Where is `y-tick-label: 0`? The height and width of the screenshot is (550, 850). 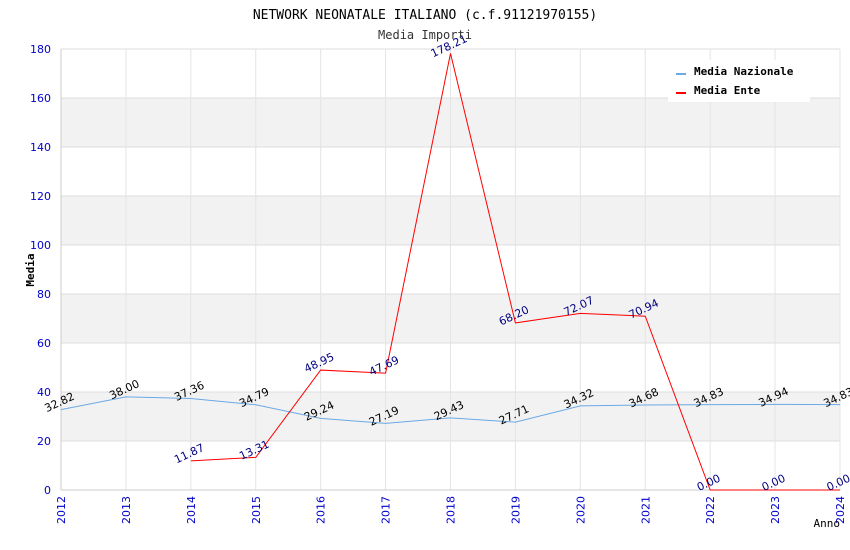
y-tick-label: 0 is located at coordinates (47, 490).